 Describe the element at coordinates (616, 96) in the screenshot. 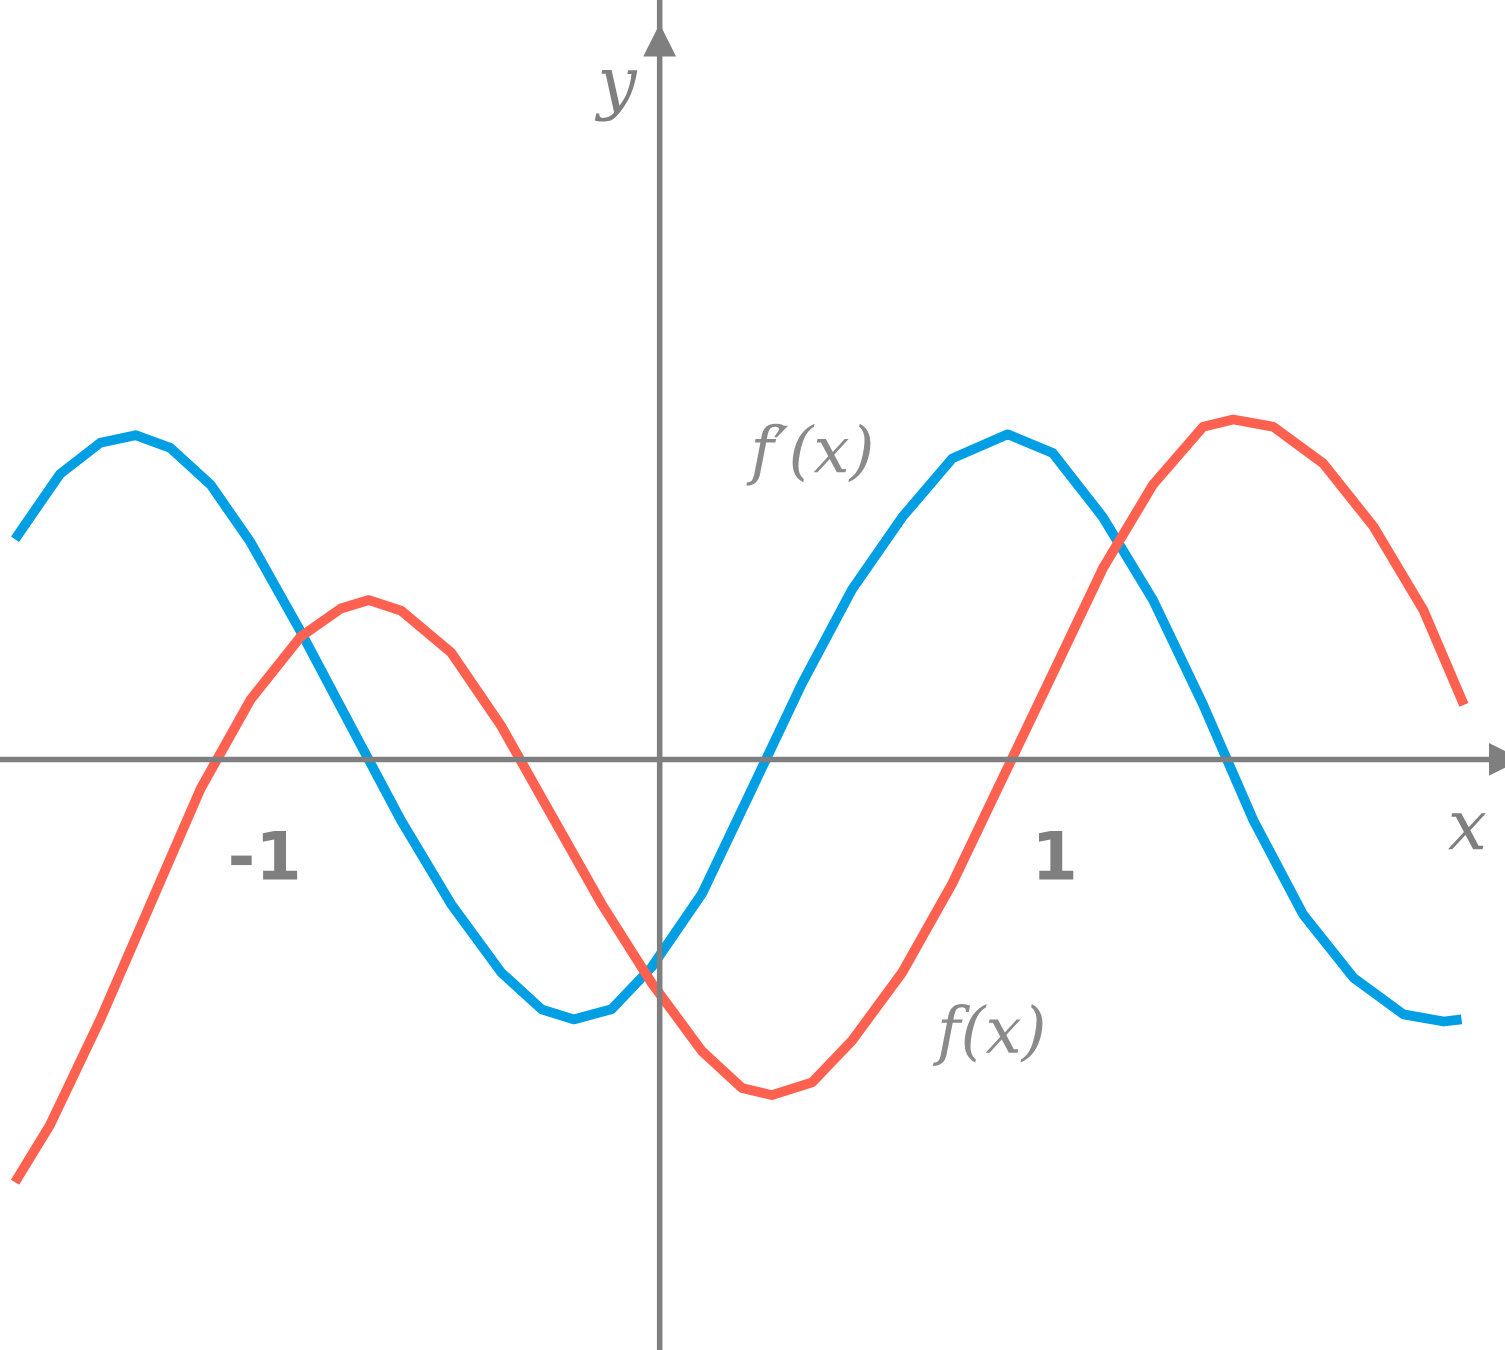

I see `y-axis-title: y` at that location.